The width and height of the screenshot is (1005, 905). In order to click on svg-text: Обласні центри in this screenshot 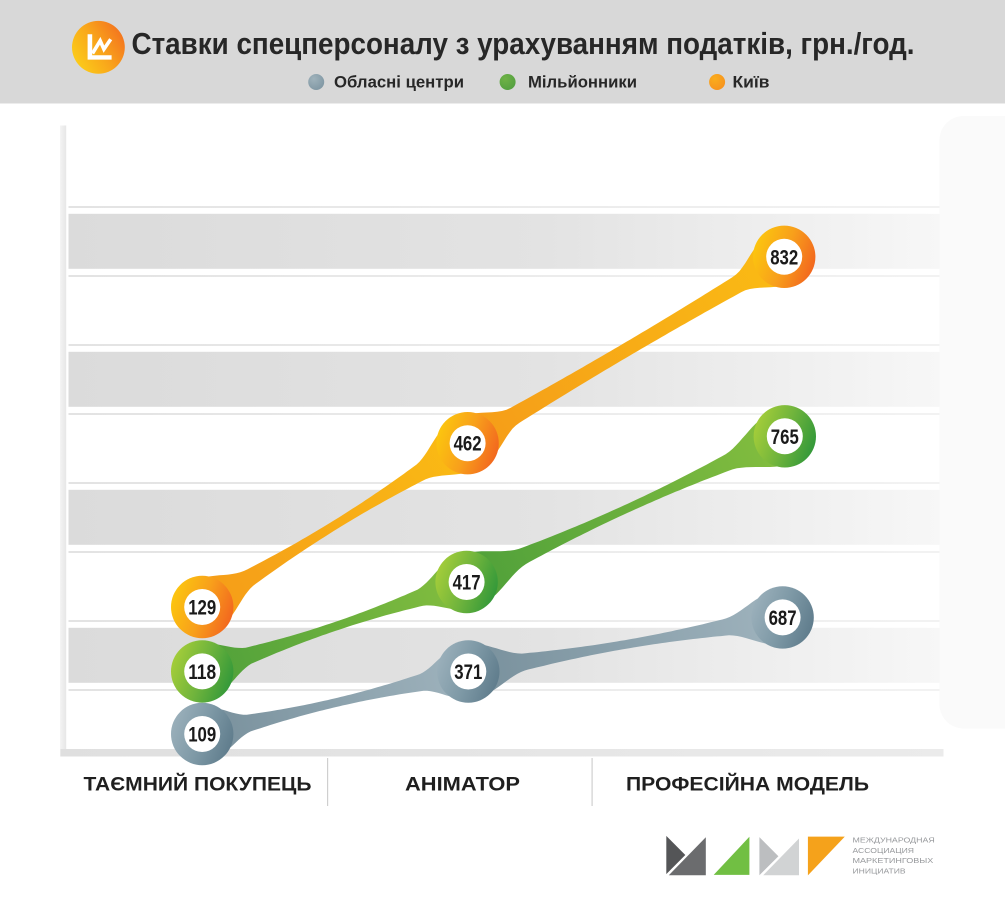, I will do `click(399, 83)`.